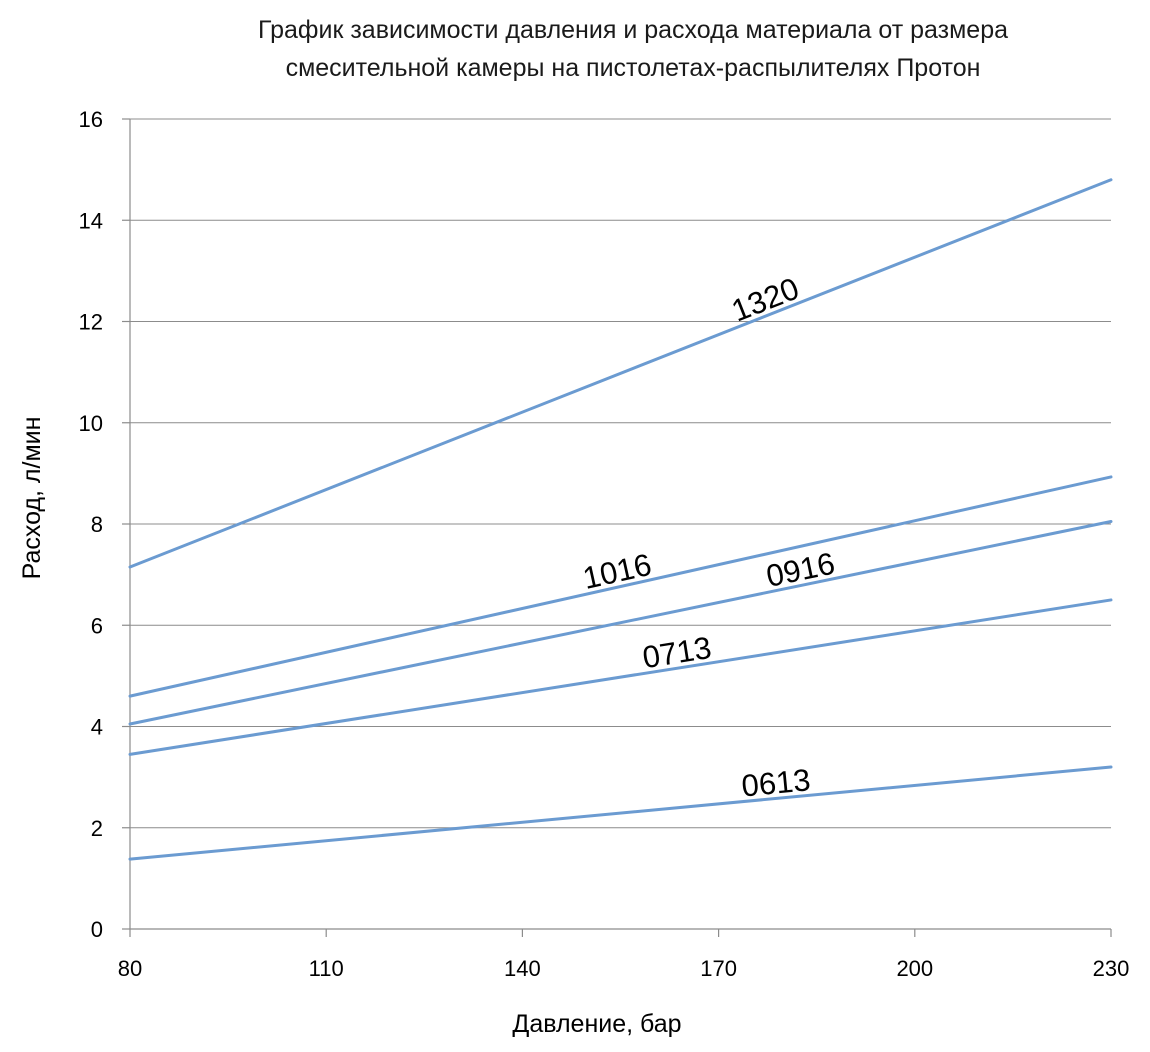 Image resolution: width=1150 pixels, height=1052 pixels. What do you see at coordinates (97, 625) in the screenshot?
I see `y-tick-label-6: 6` at bounding box center [97, 625].